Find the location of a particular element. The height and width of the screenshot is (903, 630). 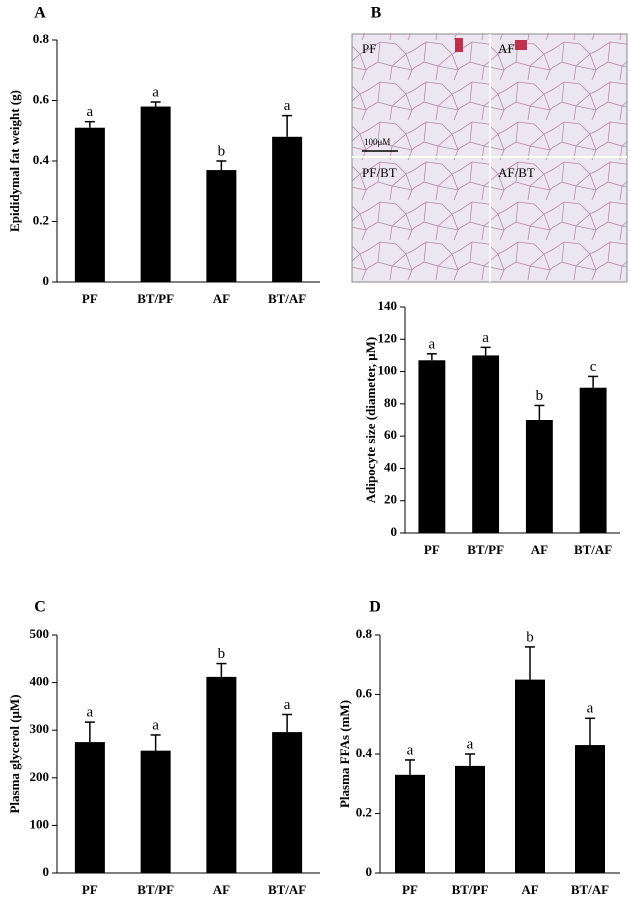

y-tick-label: 300 is located at coordinates (40, 728).